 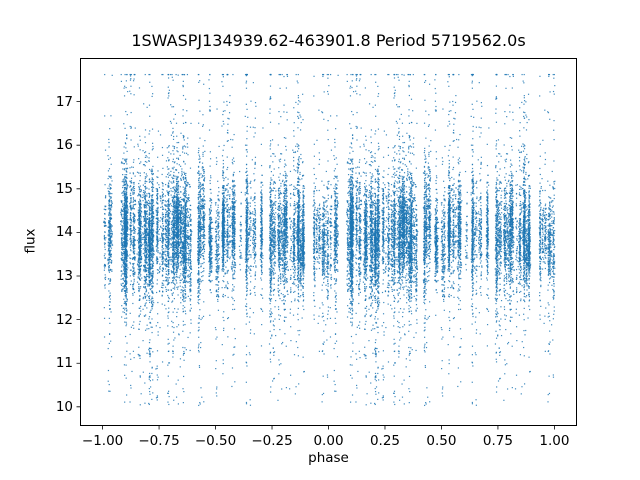 What do you see at coordinates (159, 441) in the screenshot?
I see `x-tick-label: −0.75` at bounding box center [159, 441].